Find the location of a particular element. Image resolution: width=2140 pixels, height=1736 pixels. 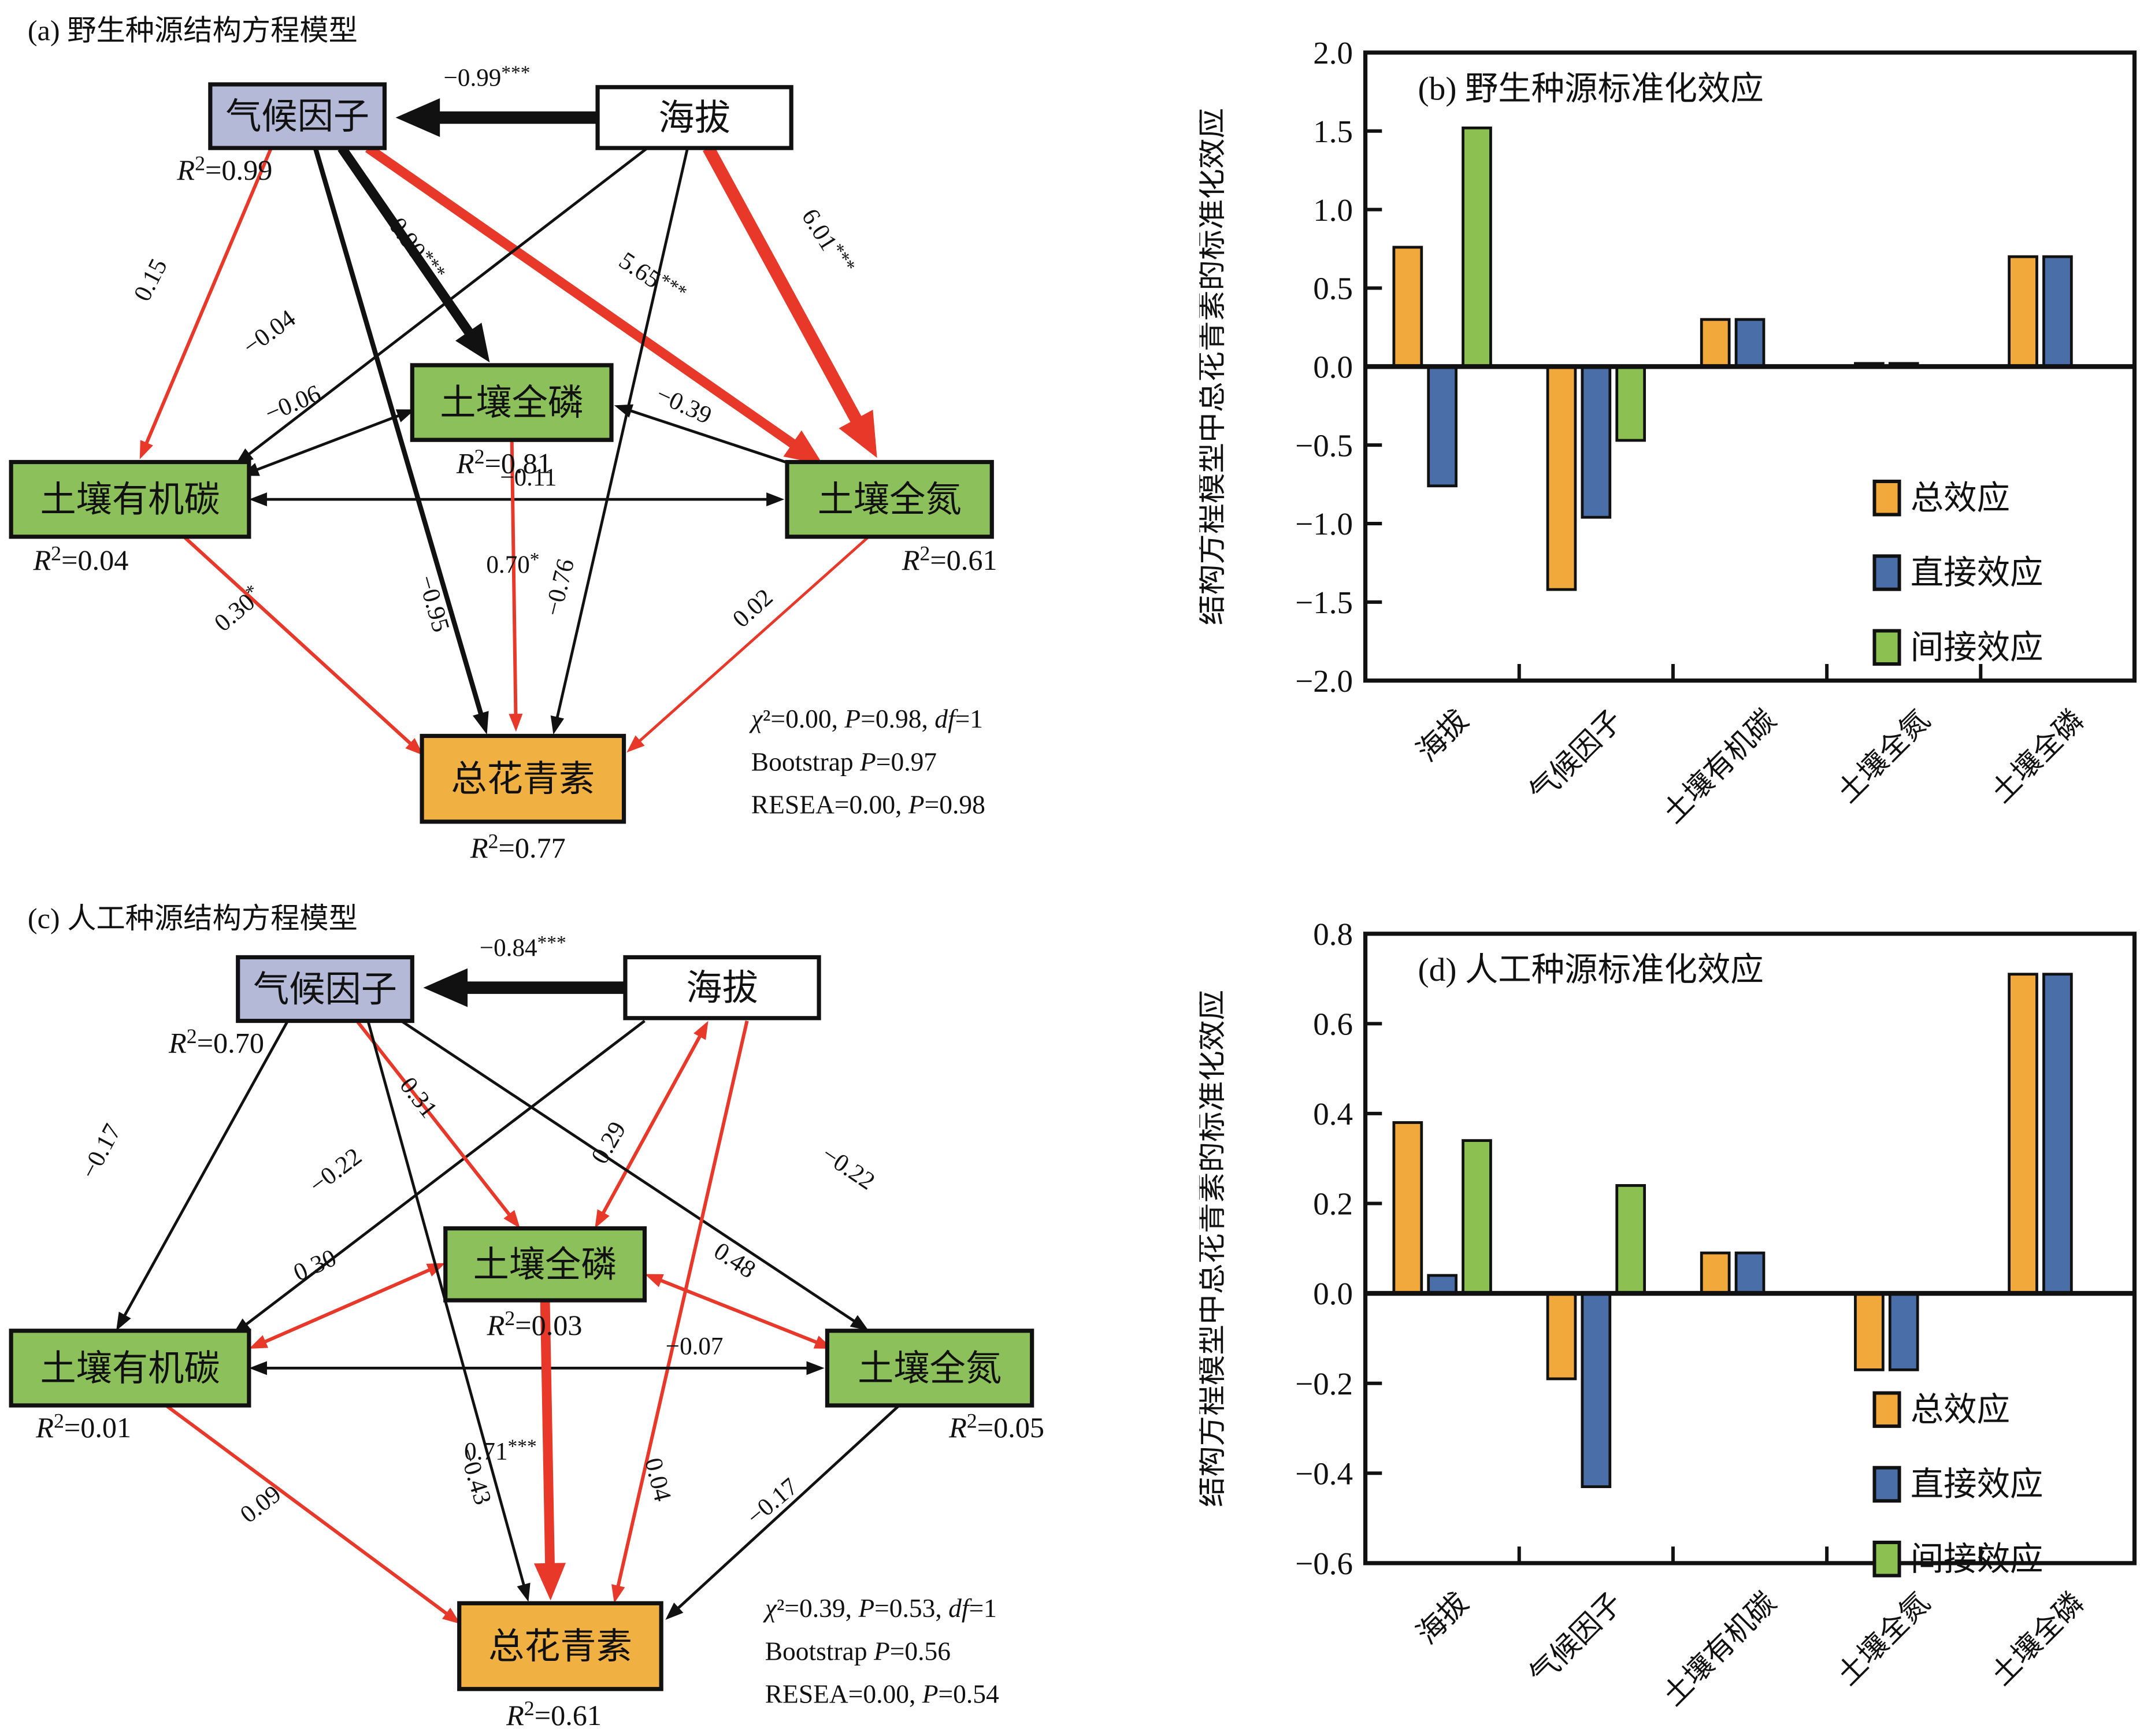

y-tick-label: 0.2 is located at coordinates (1333, 1204).